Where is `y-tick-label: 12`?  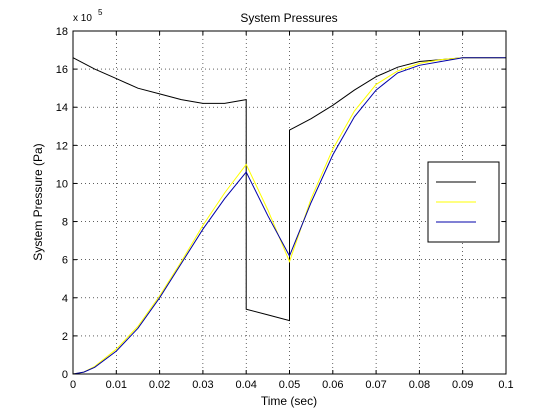 y-tick-label: 12 is located at coordinates (62, 146).